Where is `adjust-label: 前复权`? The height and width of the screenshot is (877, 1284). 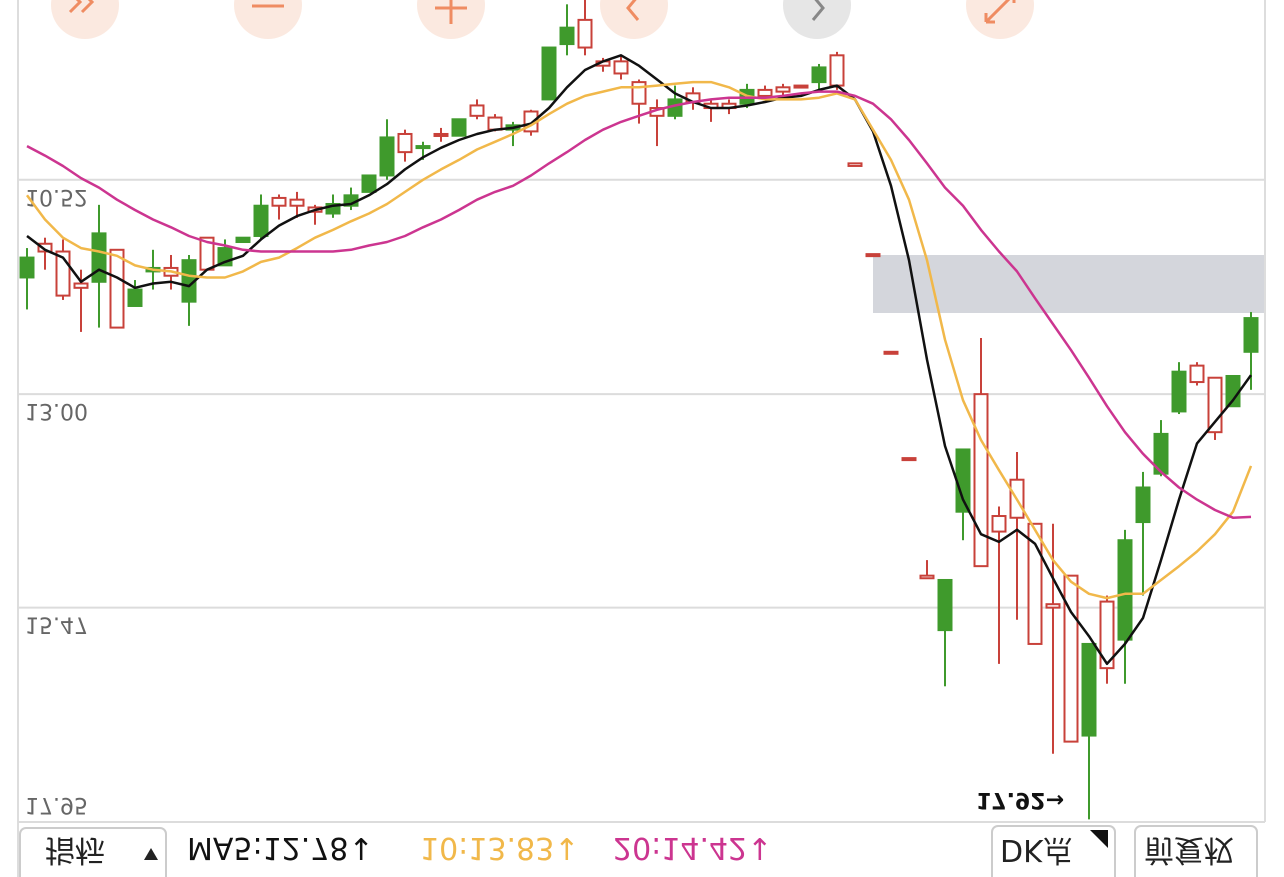
adjust-label: 前复权 is located at coordinates (1189, 849).